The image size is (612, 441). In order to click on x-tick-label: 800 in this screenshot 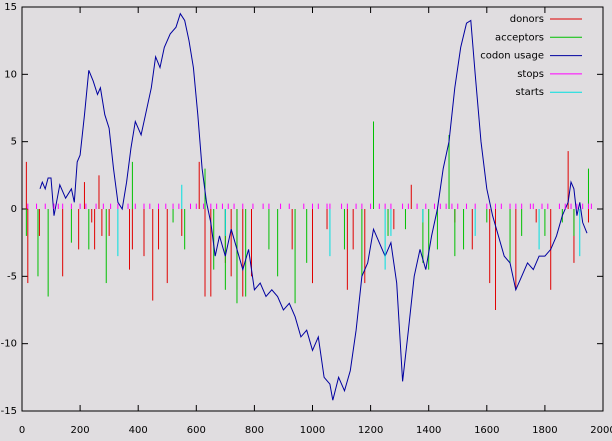, I will do `click(254, 430)`.